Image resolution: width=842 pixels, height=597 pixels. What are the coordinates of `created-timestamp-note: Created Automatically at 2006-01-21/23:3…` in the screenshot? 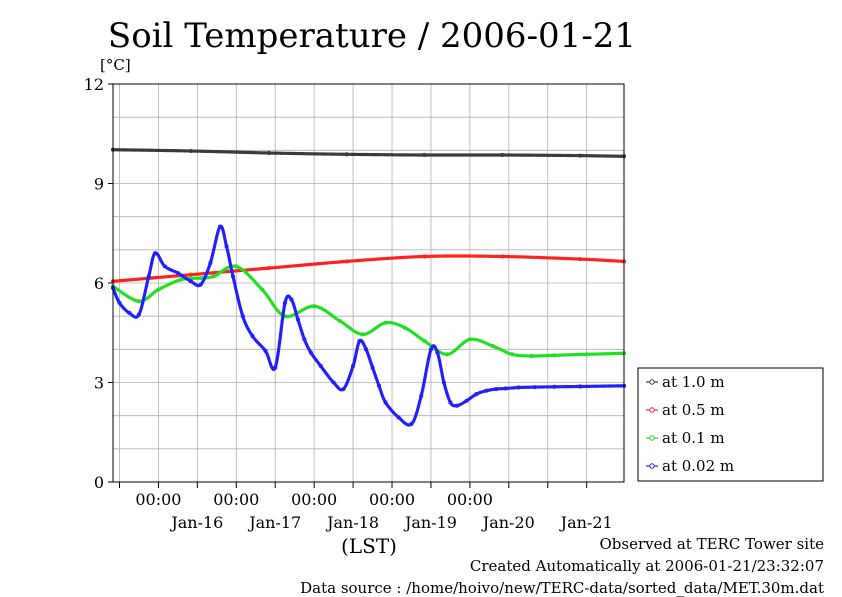 It's located at (646, 566).